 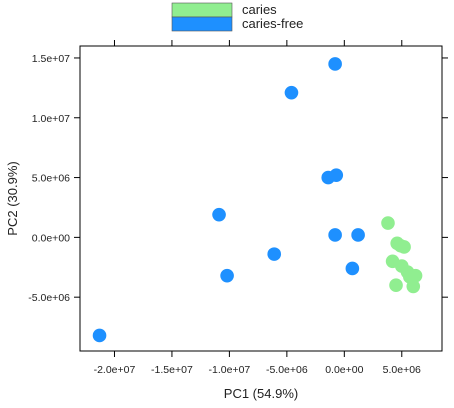 What do you see at coordinates (261, 393) in the screenshot?
I see `x-axis-title: PC1 (54.9%)` at bounding box center [261, 393].